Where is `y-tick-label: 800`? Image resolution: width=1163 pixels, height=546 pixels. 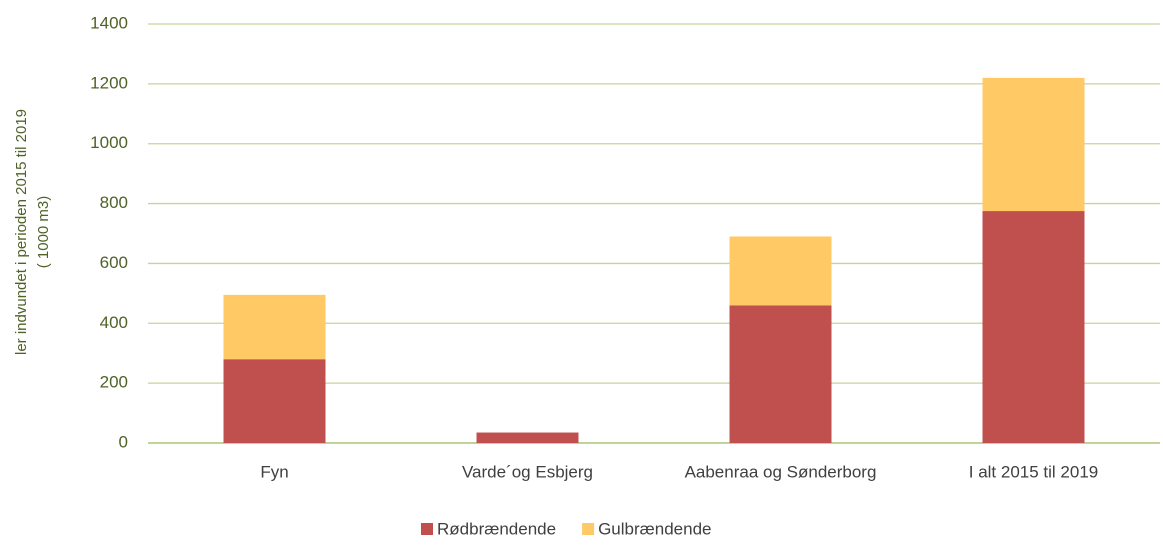
y-tick-label: 800 is located at coordinates (114, 202).